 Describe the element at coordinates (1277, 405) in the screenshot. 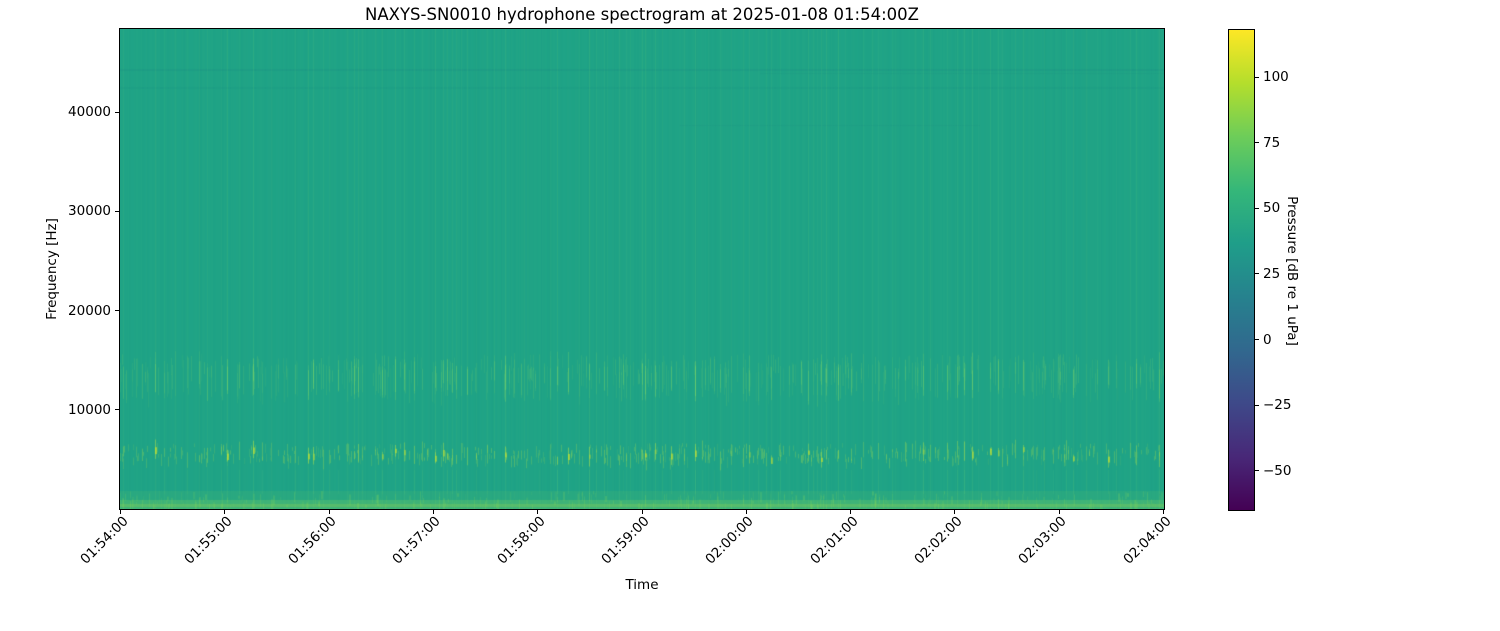

I see `colorbar-tick-label: −25` at that location.